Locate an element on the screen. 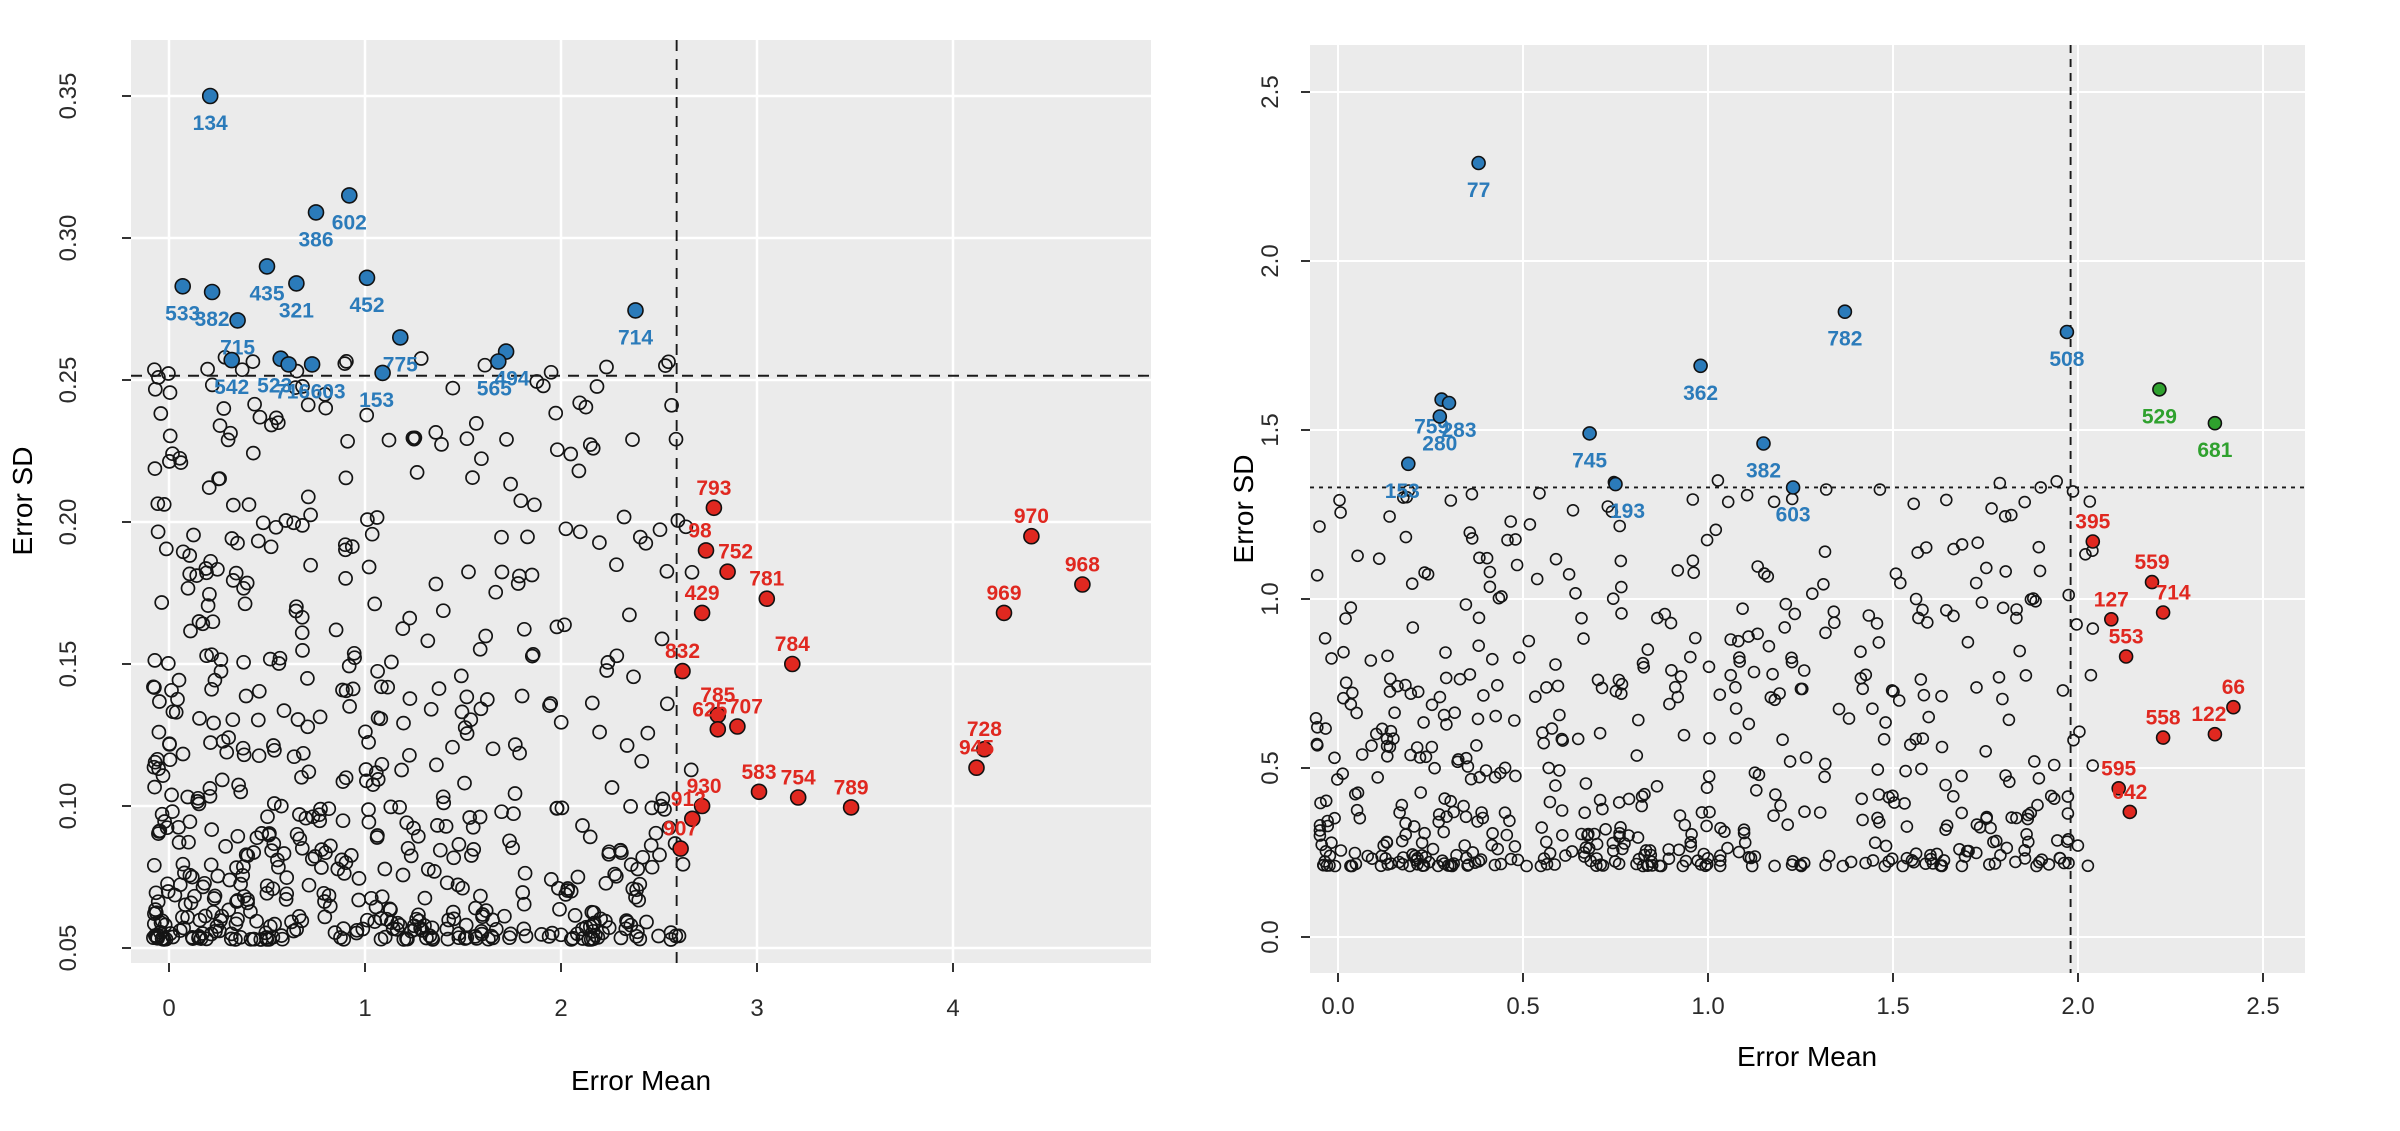  y-tick-label: 0.20 is located at coordinates (68, 522).